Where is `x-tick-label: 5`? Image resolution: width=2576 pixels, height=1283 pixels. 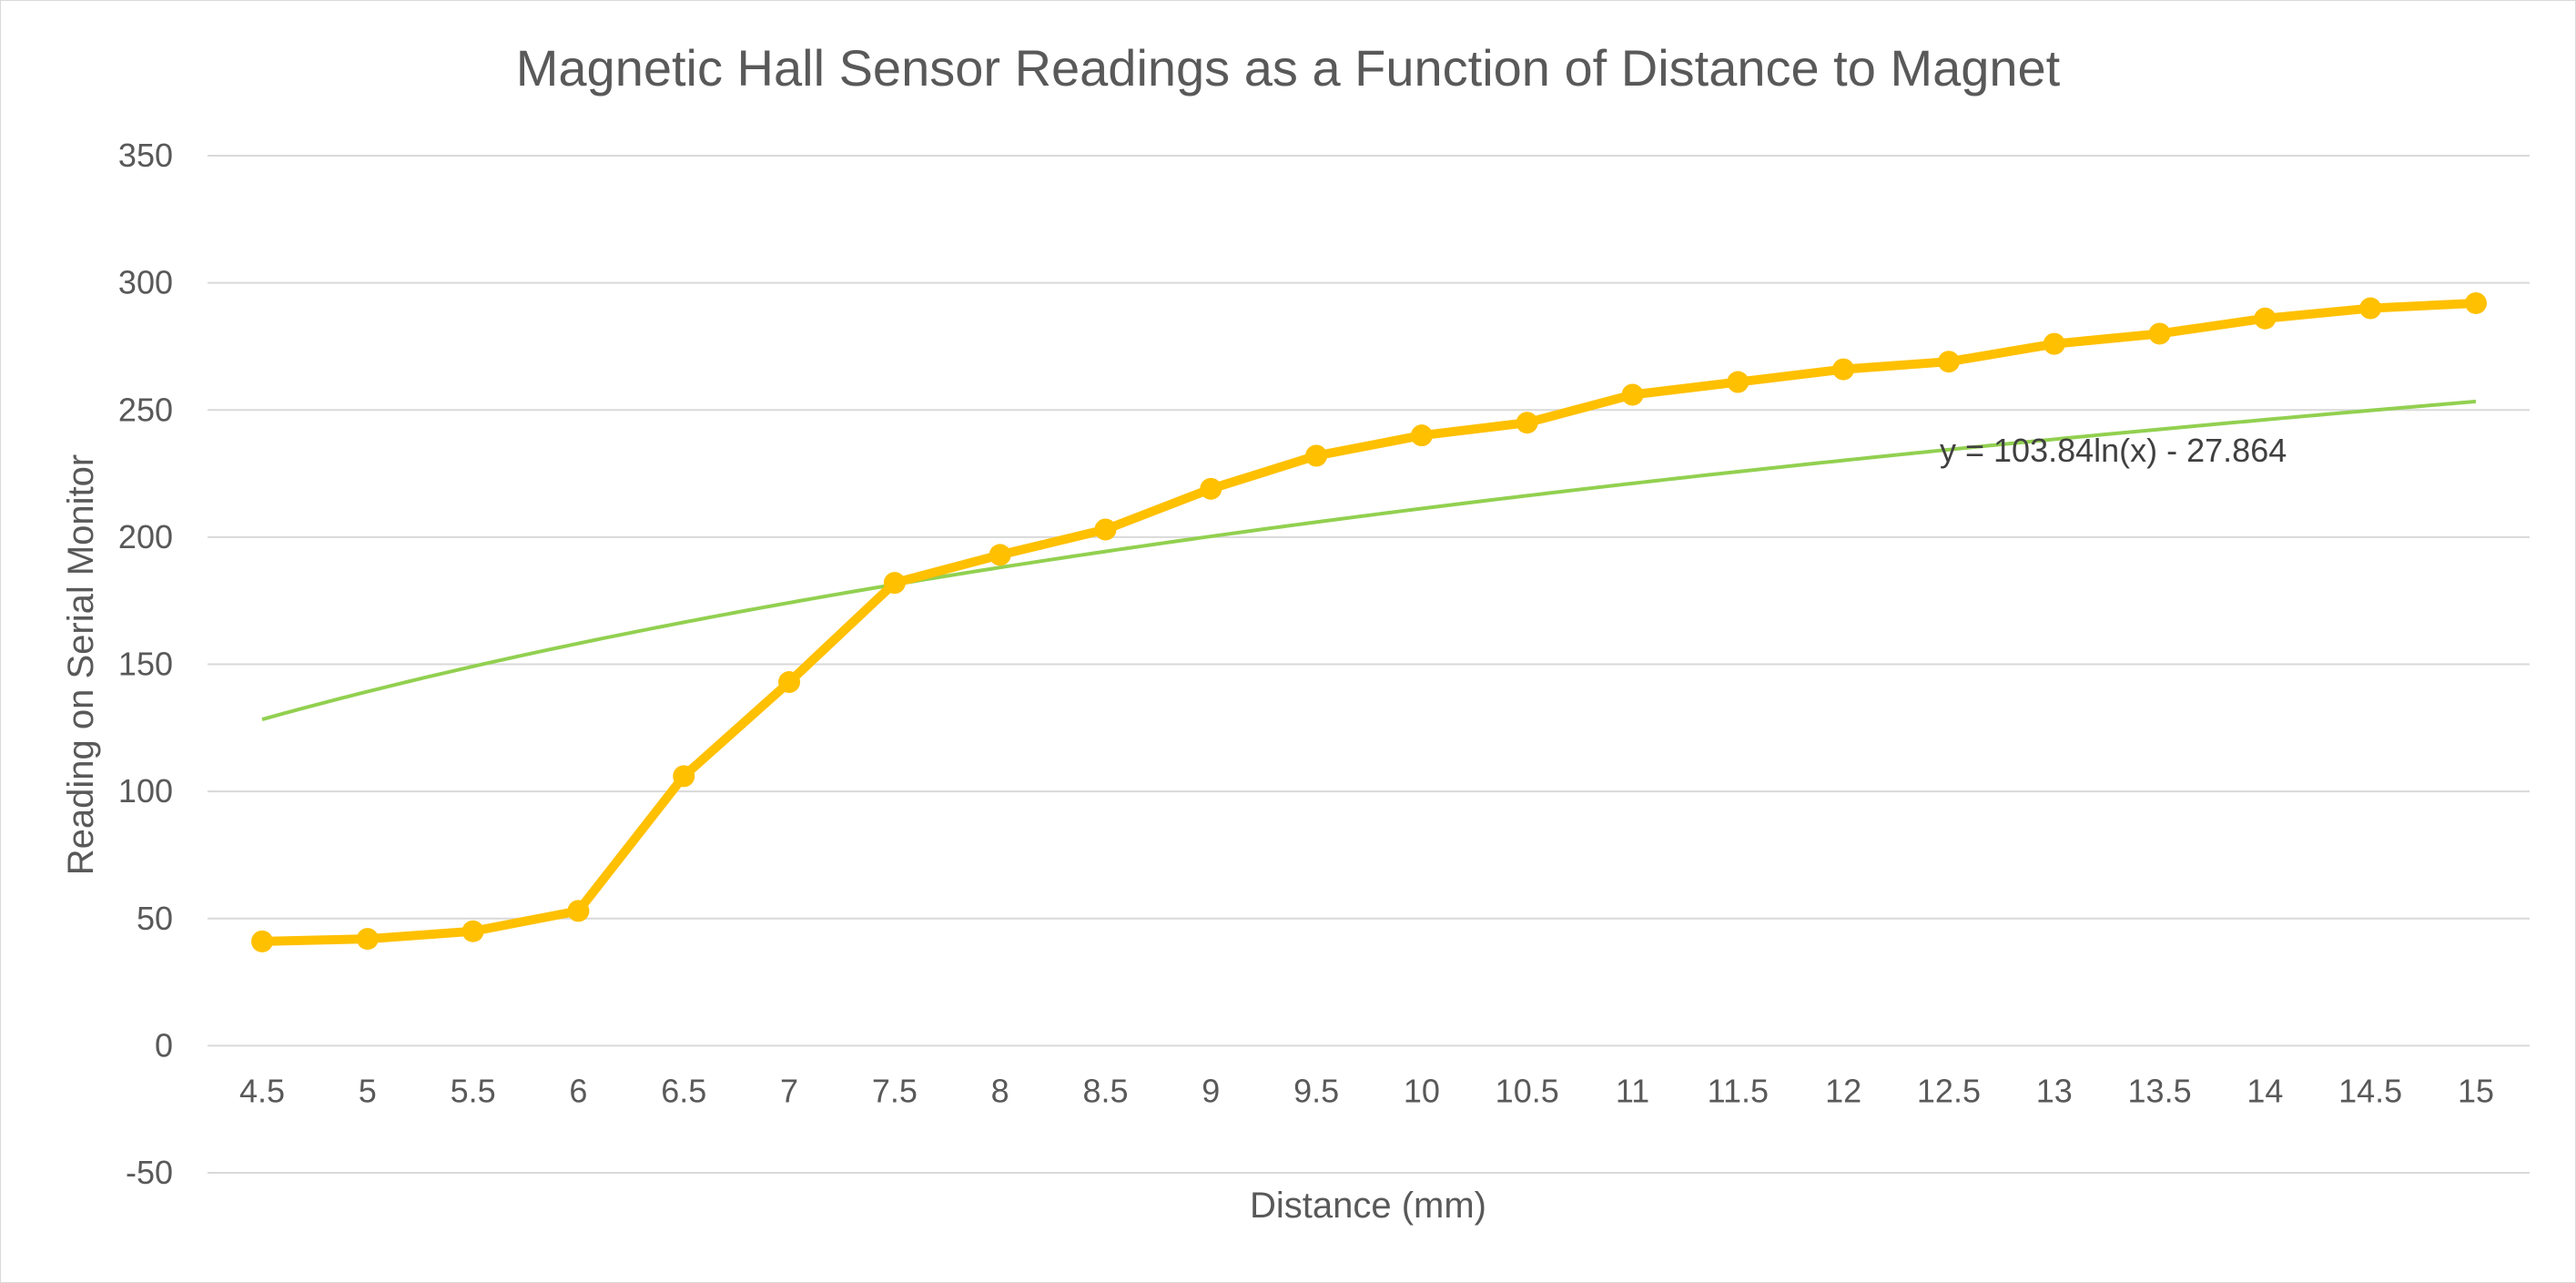
x-tick-label: 5 is located at coordinates (368, 1091).